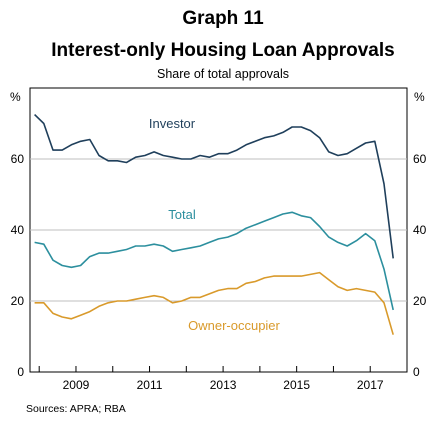 The height and width of the screenshot is (425, 446). I want to click on y-tick-right-0: 0, so click(416, 372).